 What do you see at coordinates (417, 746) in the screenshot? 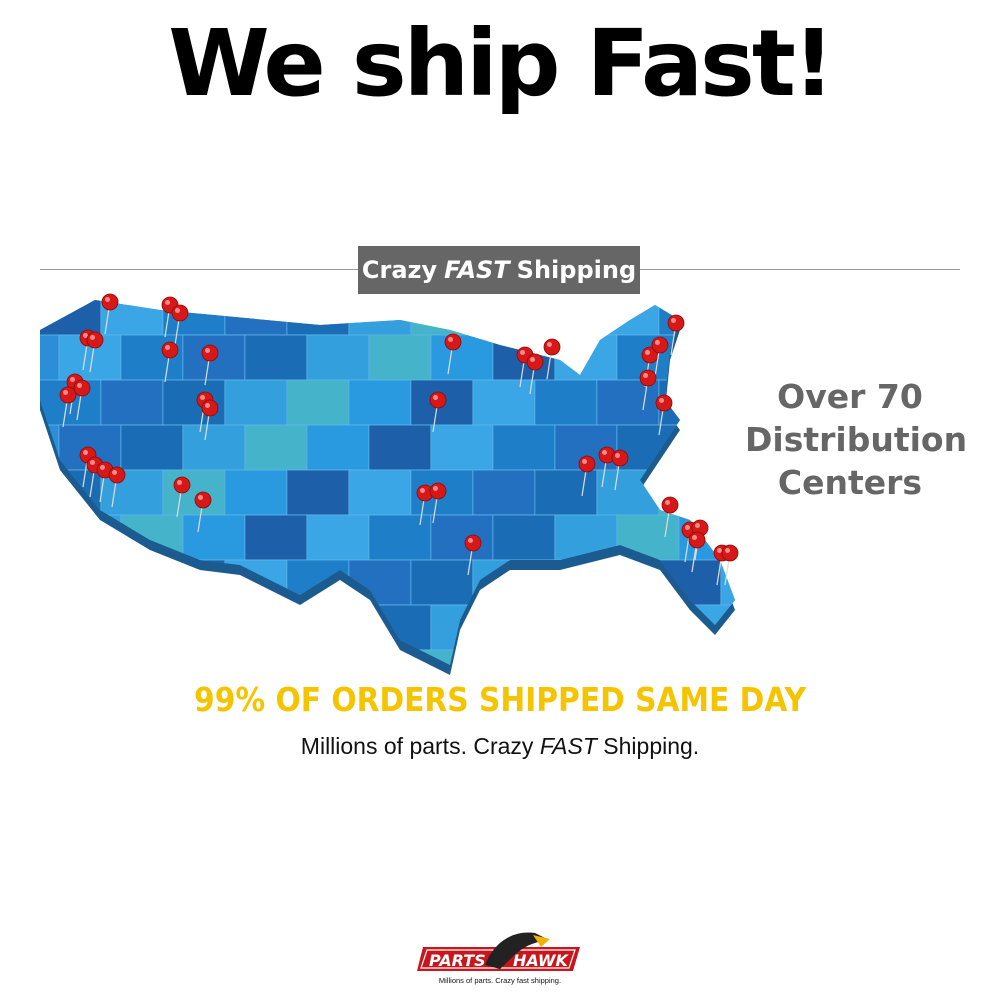
I see `tagline-text-1: Millions of parts. Crazy` at bounding box center [417, 746].